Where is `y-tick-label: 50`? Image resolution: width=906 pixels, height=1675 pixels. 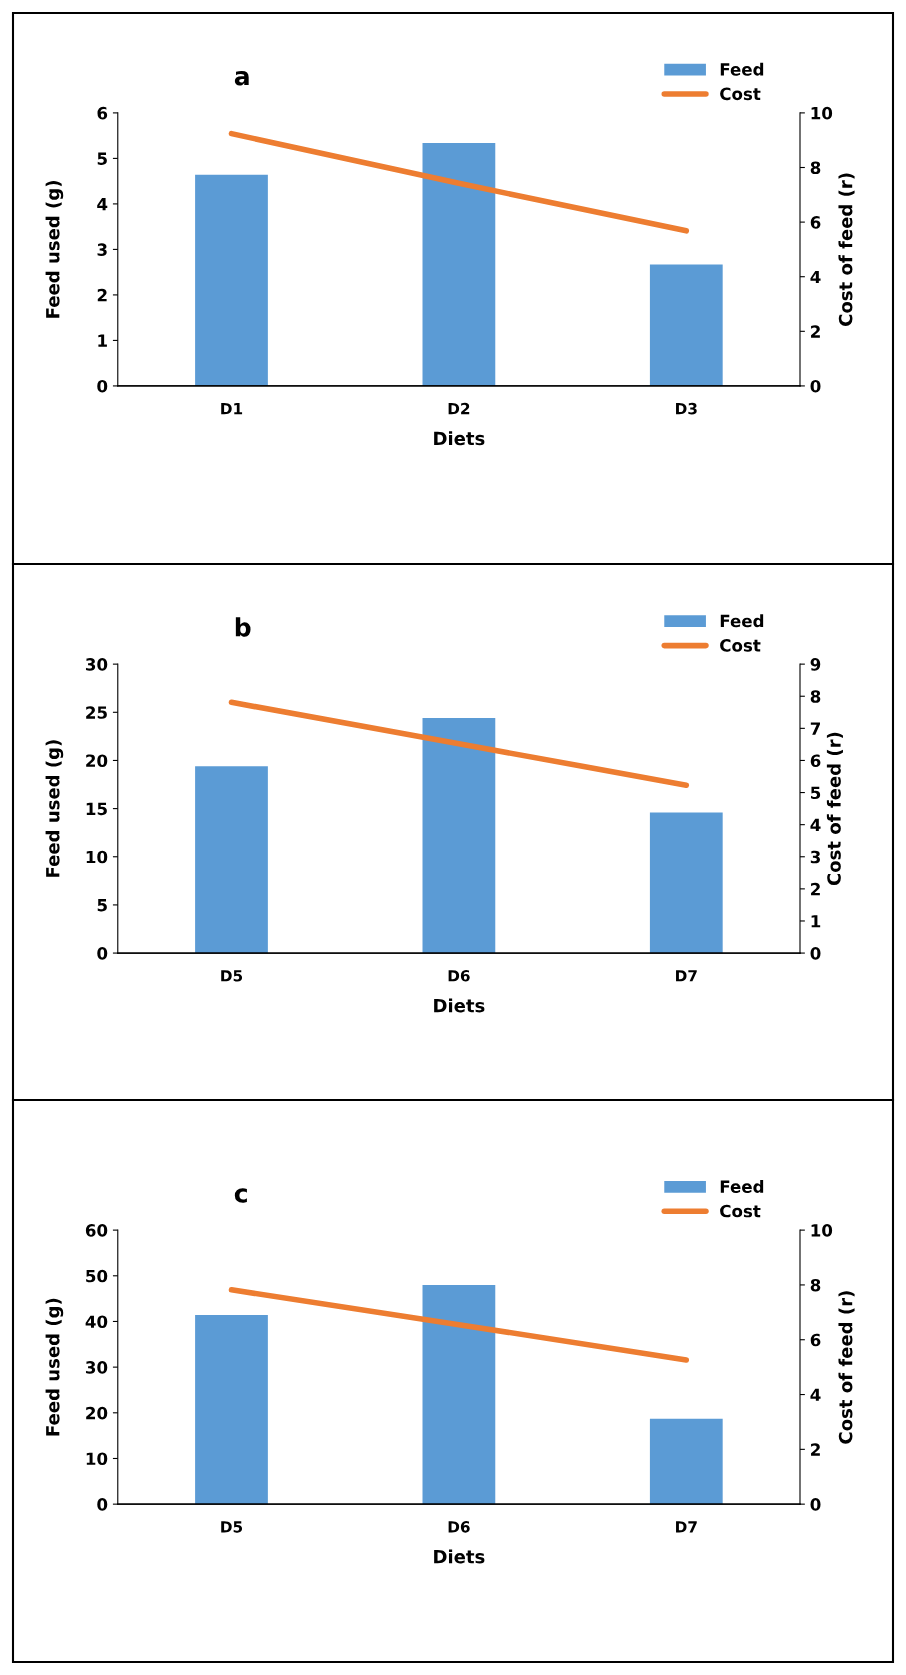
y-tick-label: 50 is located at coordinates (97, 1276).